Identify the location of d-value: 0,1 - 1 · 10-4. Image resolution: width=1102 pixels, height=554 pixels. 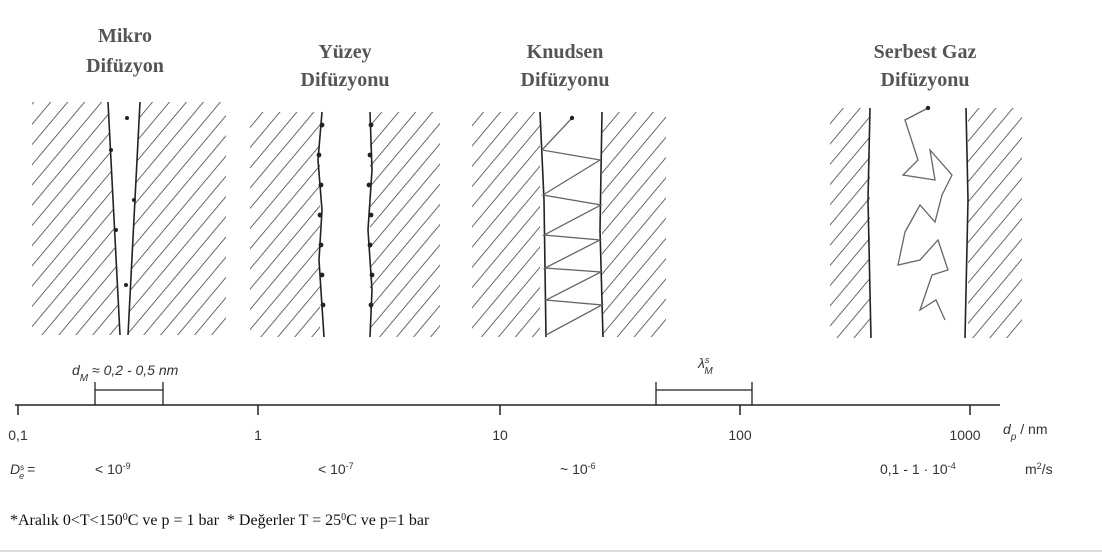
(918, 469).